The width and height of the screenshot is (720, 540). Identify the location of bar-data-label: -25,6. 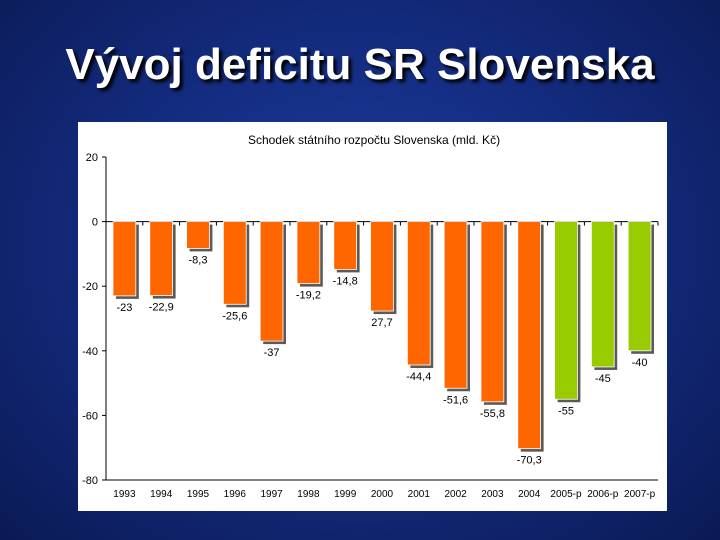
(234, 316).